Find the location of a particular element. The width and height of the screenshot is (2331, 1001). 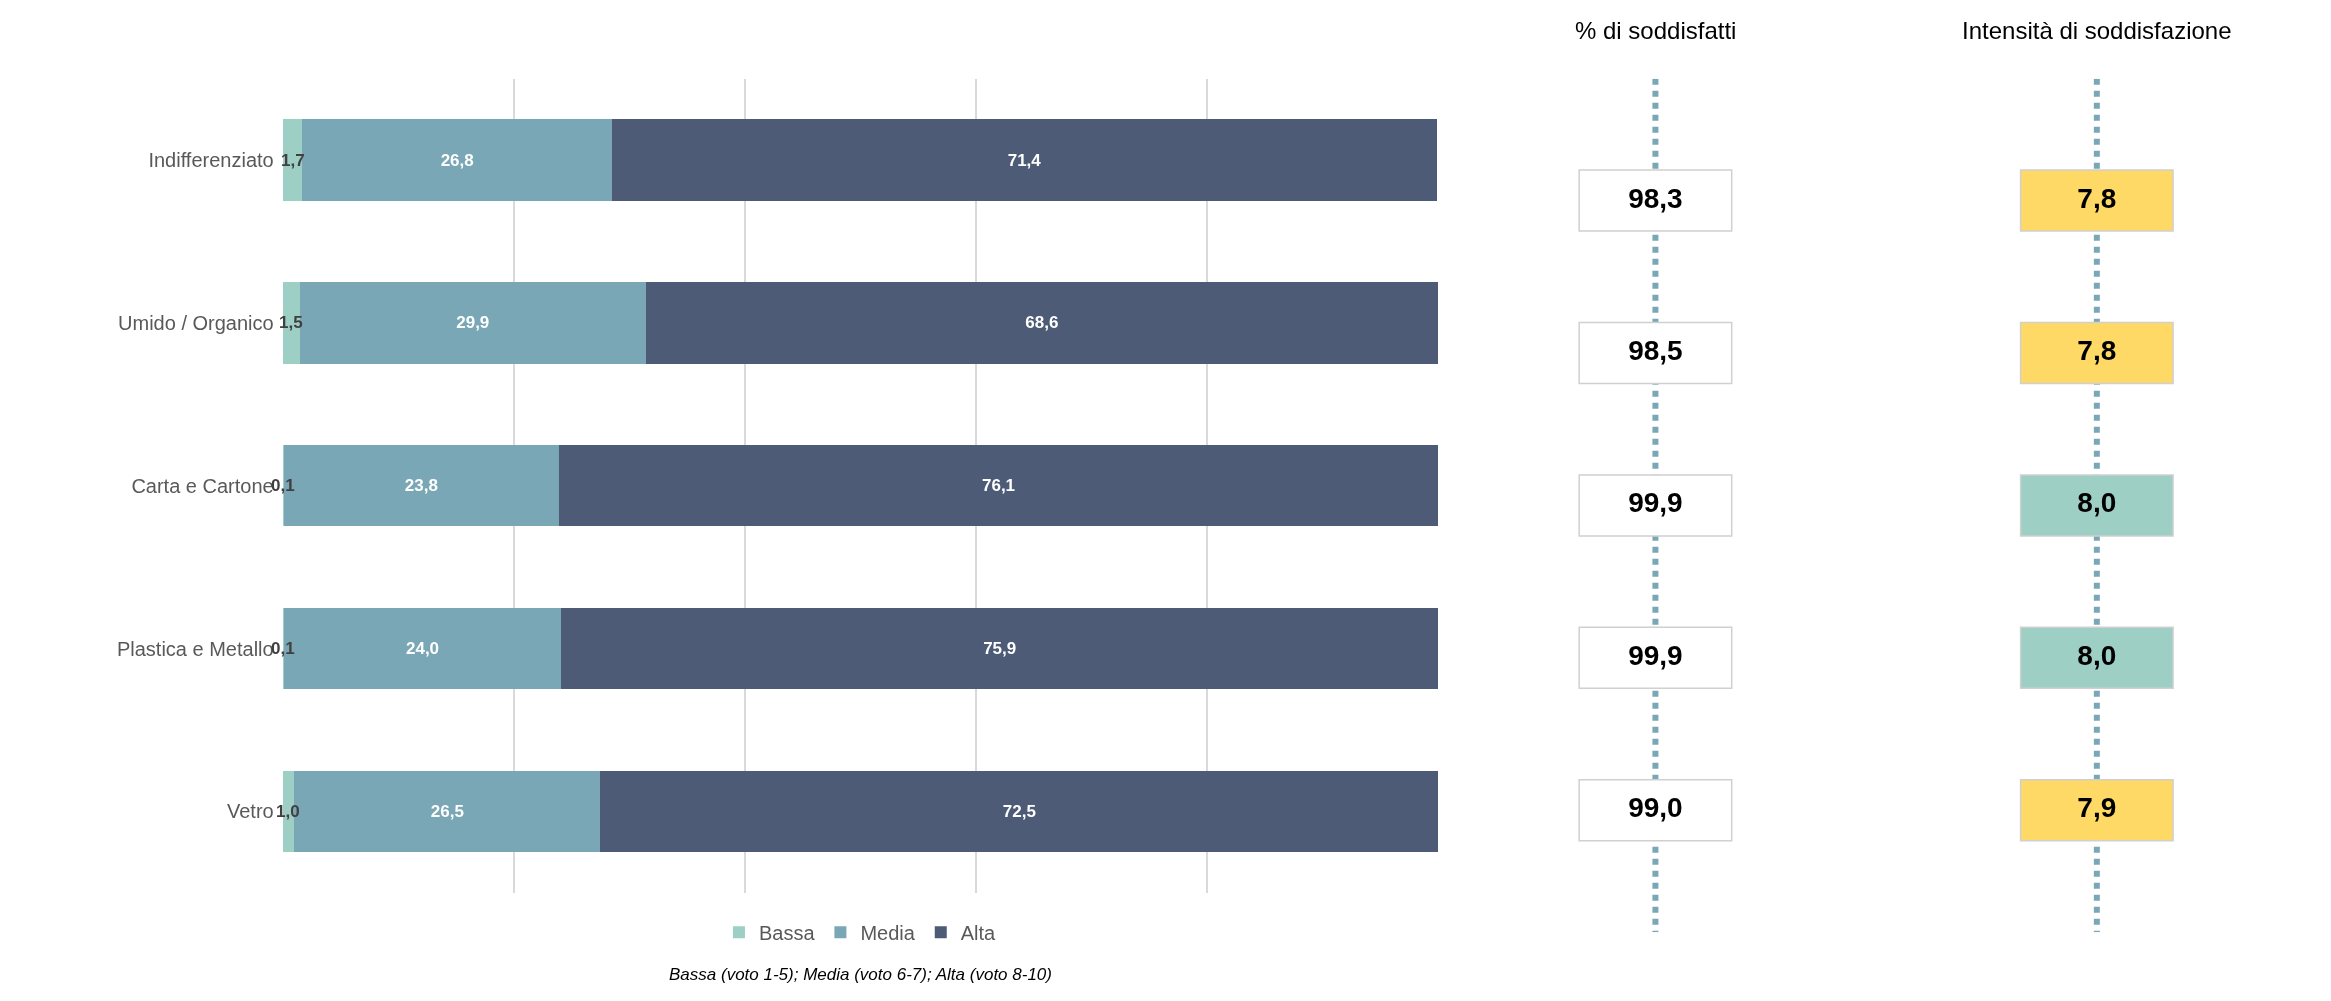

data-label: 24,0 is located at coordinates (422, 649).